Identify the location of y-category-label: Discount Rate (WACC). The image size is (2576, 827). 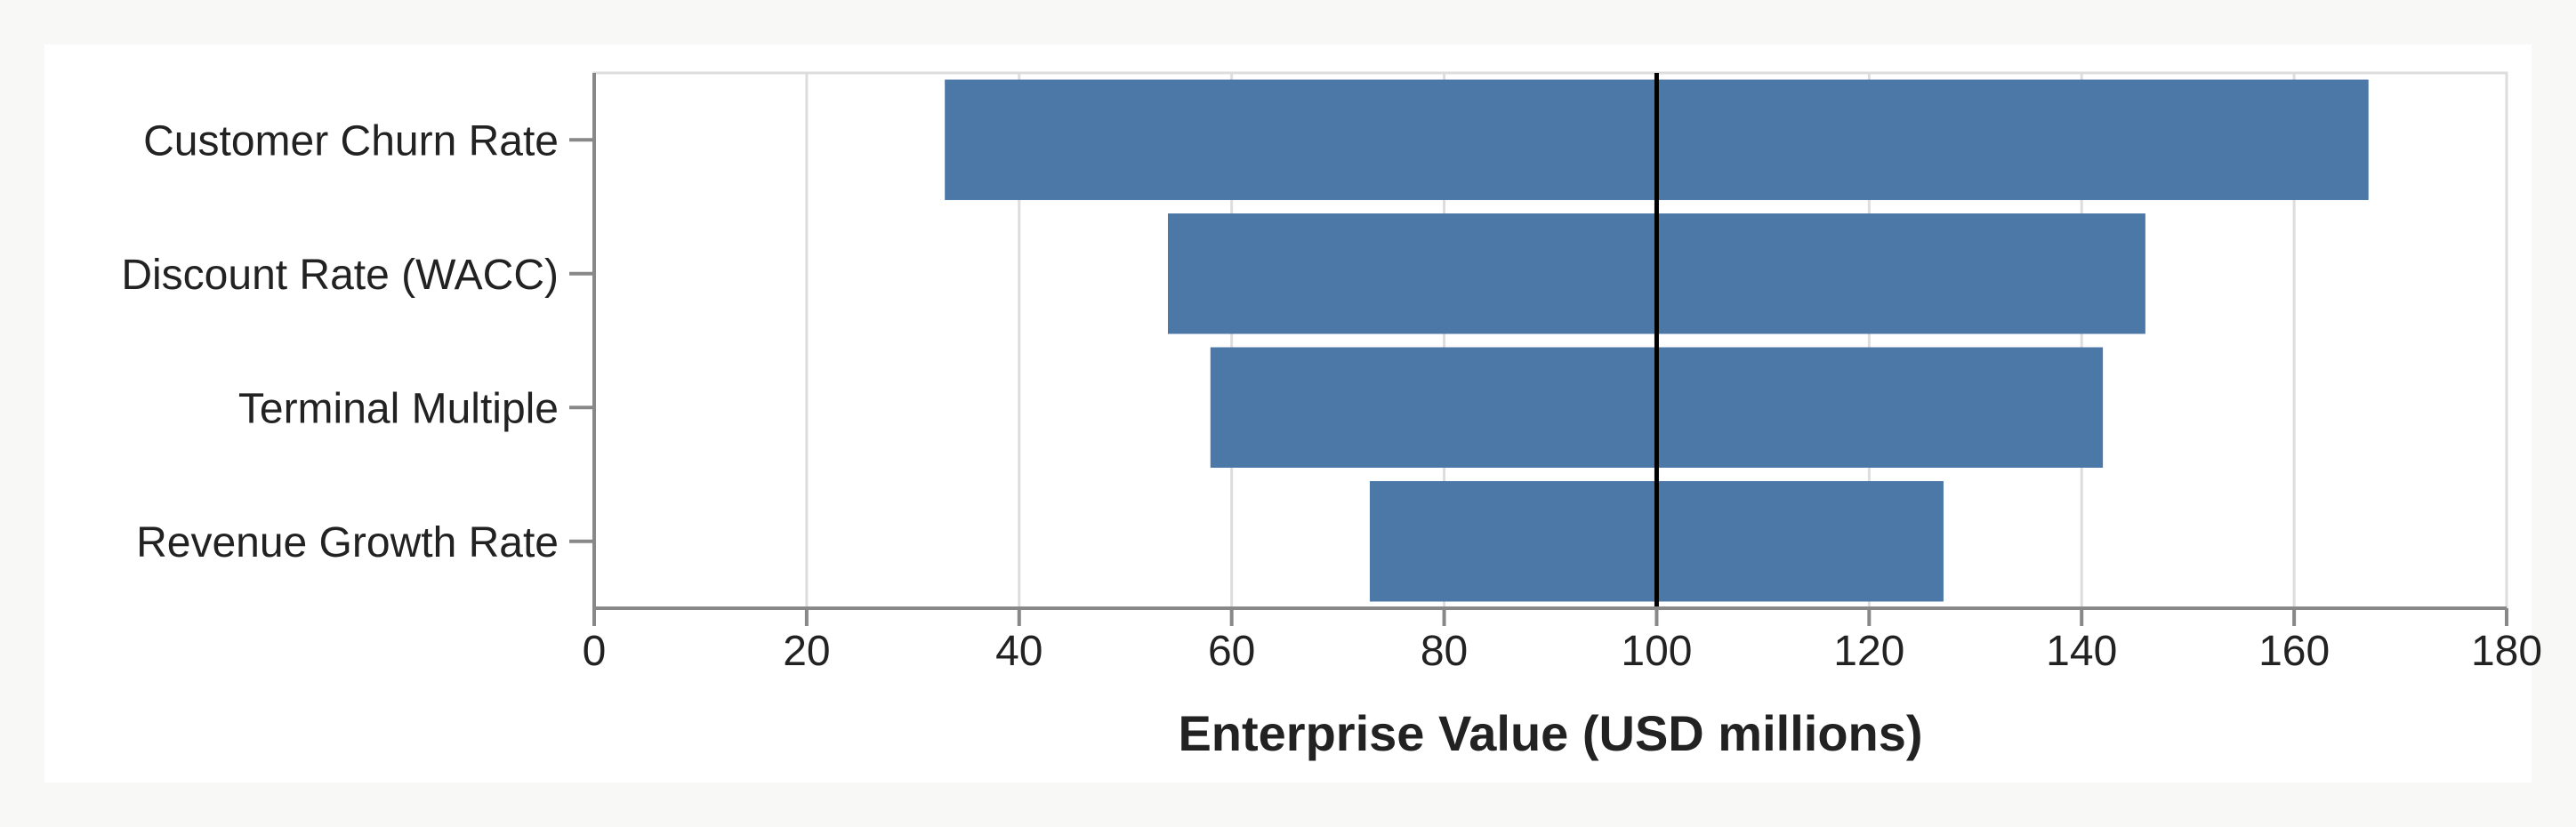
(340, 276).